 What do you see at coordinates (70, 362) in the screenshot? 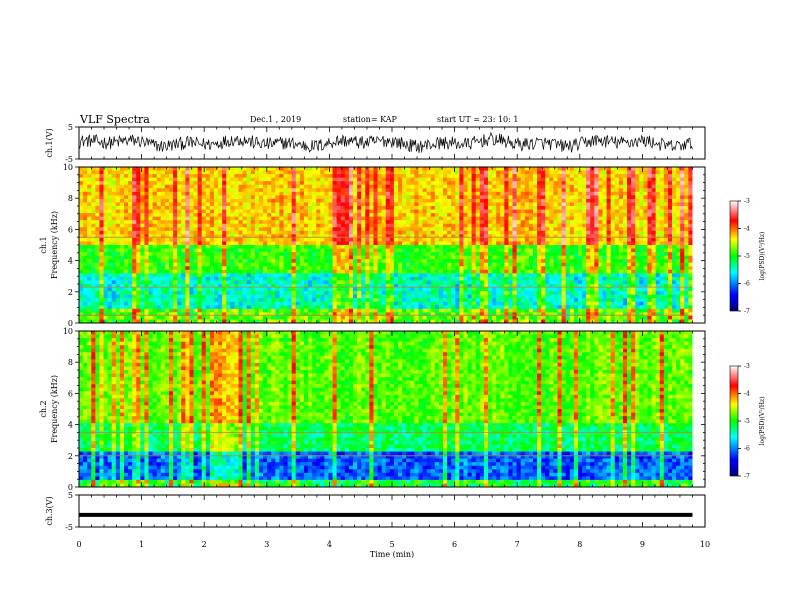
I see `ch2-ytick-label: 8` at bounding box center [70, 362].